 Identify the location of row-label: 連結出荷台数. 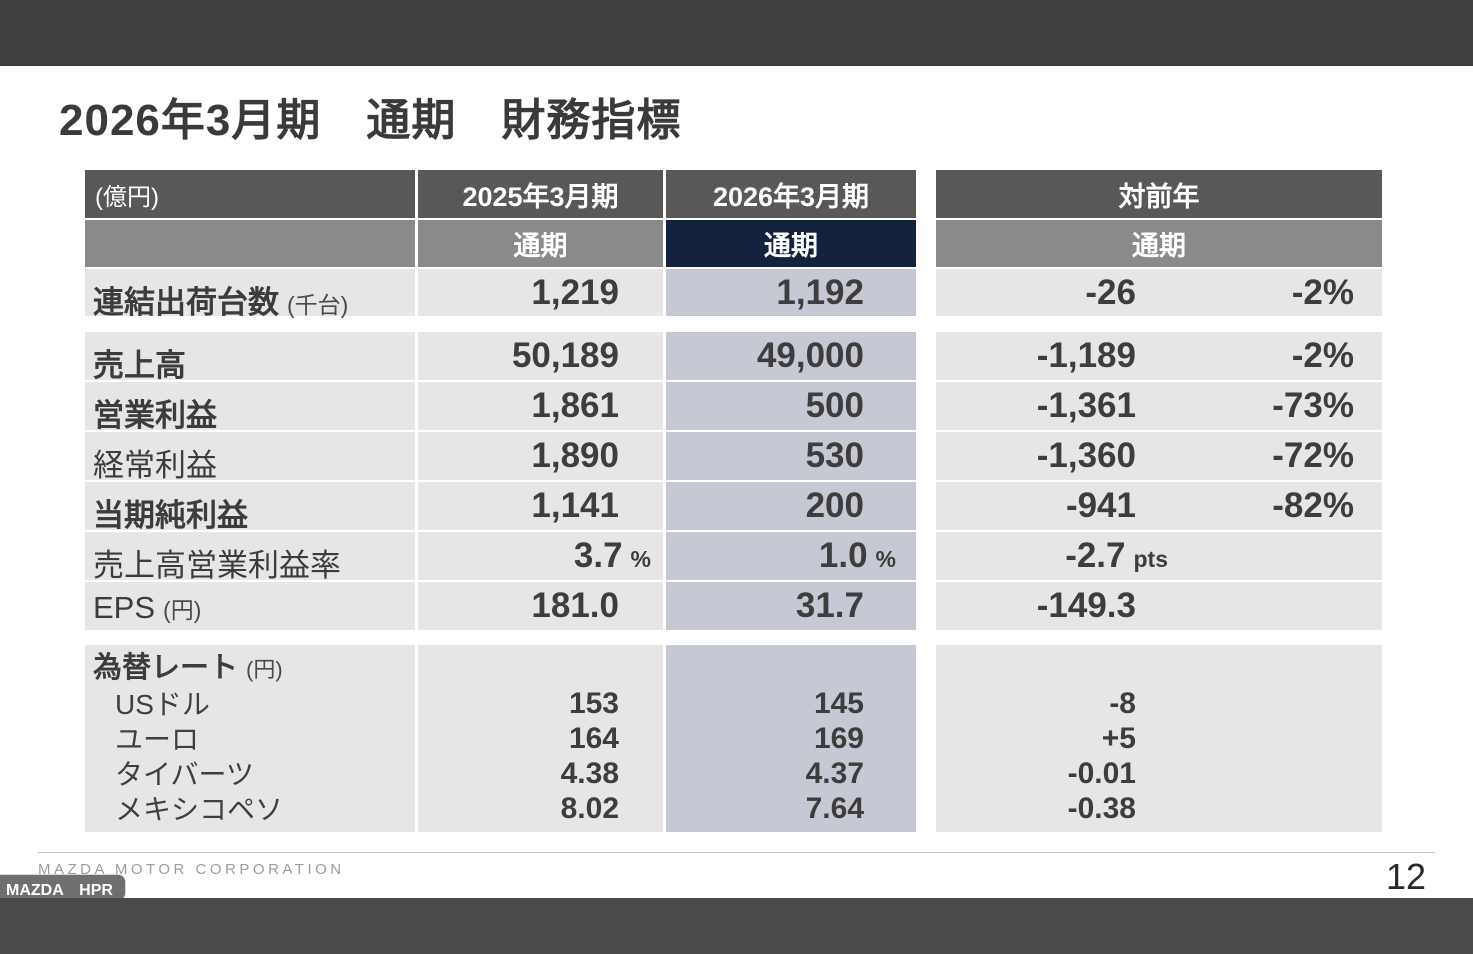
(186, 302).